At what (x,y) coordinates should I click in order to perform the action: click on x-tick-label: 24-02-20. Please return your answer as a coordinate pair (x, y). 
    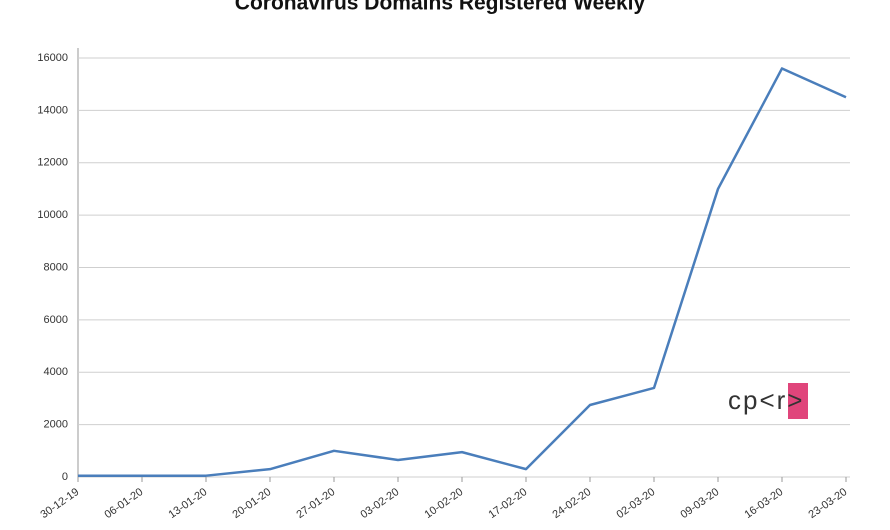
    Looking at the image, I should click on (571, 503).